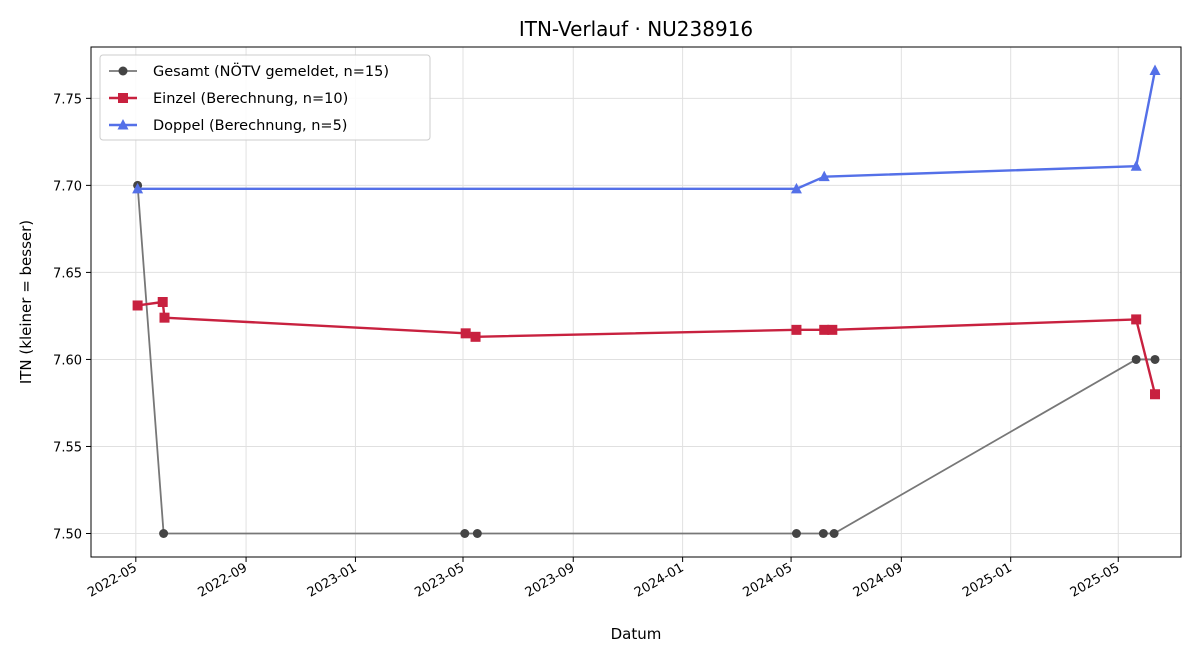 This screenshot has height=660, width=1200. I want to click on series-line, so click(647, 347).